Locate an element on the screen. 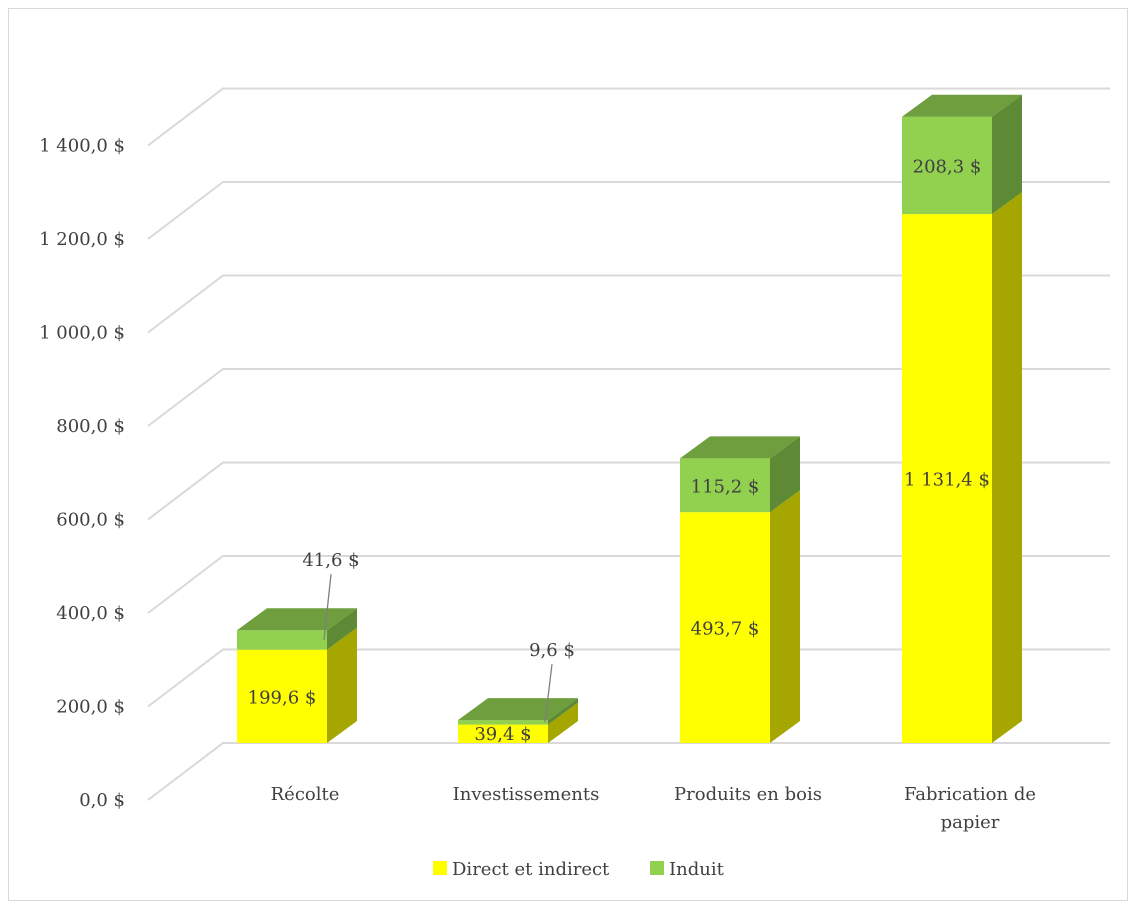 The width and height of the screenshot is (1138, 910). data-label-direct: 39,4 $ is located at coordinates (502, 734).